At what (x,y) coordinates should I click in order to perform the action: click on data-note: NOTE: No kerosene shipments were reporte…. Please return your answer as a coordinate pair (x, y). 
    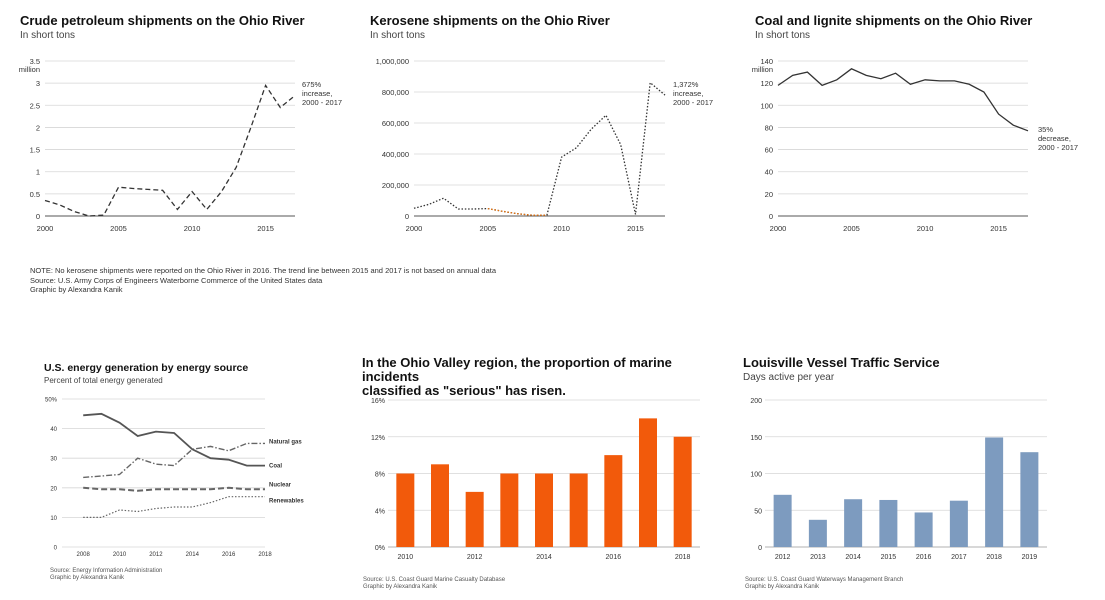
    Looking at the image, I should click on (263, 280).